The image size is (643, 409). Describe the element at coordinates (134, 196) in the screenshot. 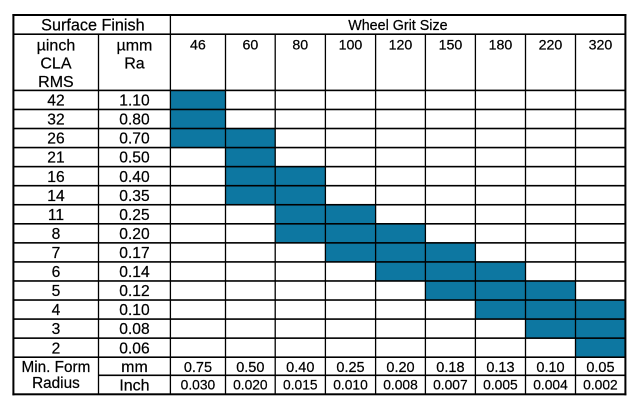

I see `svg-text: 0.35` at that location.